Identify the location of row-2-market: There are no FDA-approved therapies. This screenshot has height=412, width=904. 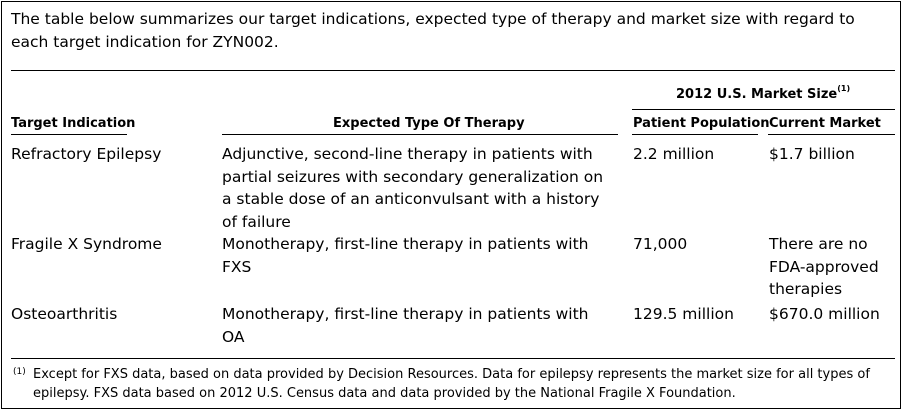
(824, 267).